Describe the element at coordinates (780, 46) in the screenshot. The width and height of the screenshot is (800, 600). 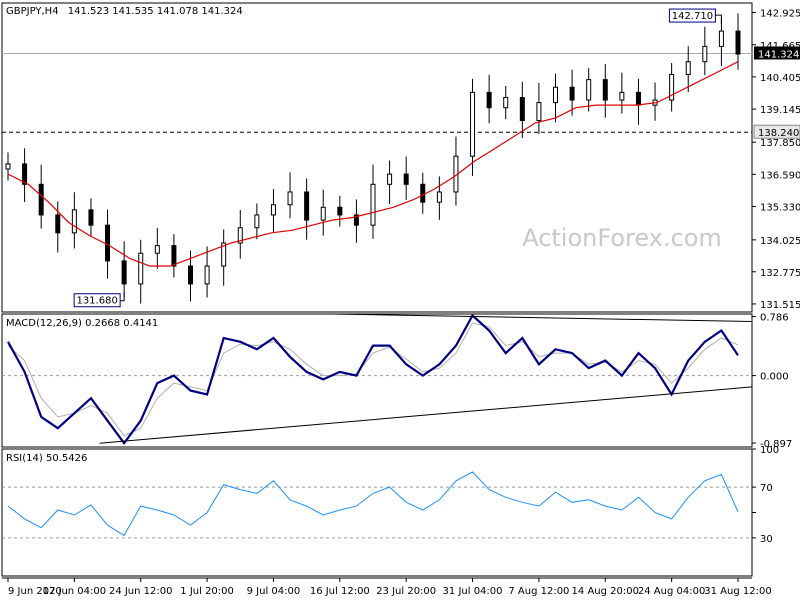
I see `price-tick-label: 141.665` at that location.